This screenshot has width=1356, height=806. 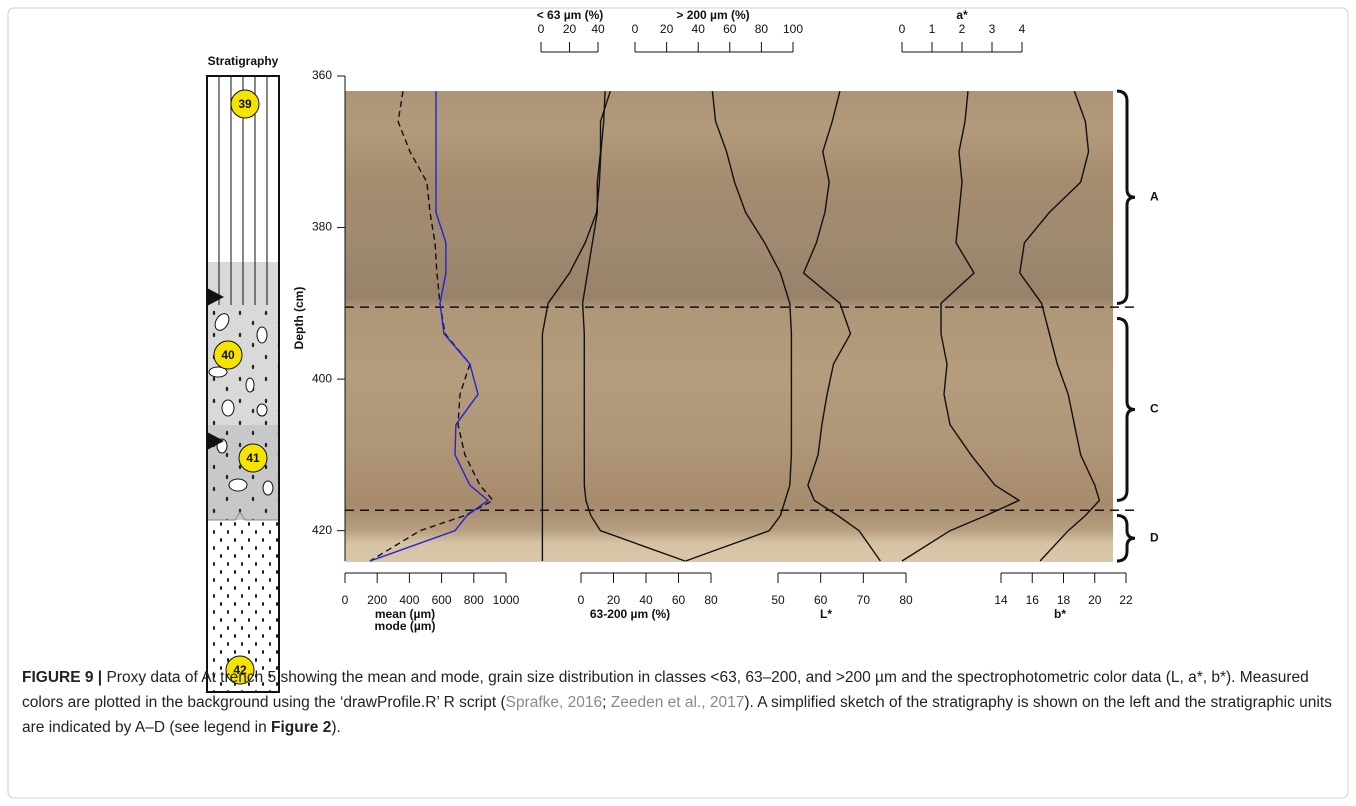 I want to click on x-tick-label: 16, so click(x=1033, y=600).